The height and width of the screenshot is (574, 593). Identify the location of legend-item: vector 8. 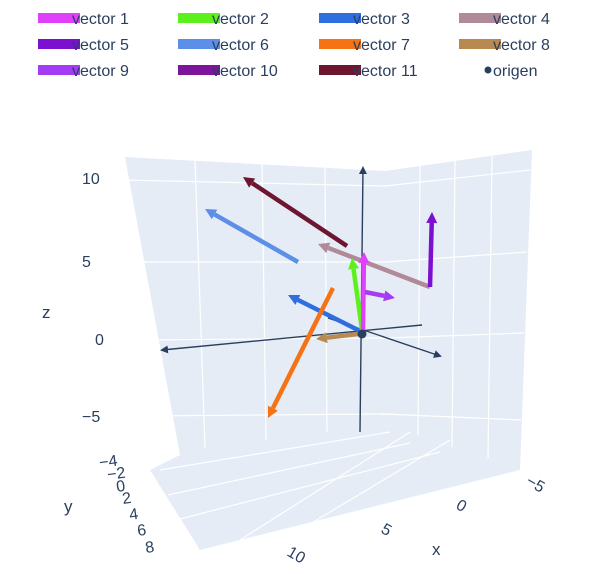
(504, 45).